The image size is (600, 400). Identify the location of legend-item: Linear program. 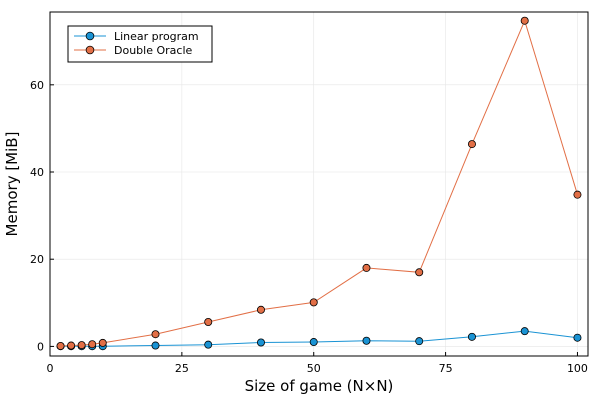
(136, 36).